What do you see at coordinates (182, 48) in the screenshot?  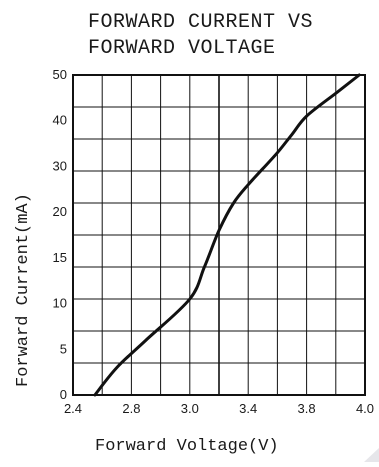 I see `chart-title-line-2: FORWARD VOLTAGE` at bounding box center [182, 48].